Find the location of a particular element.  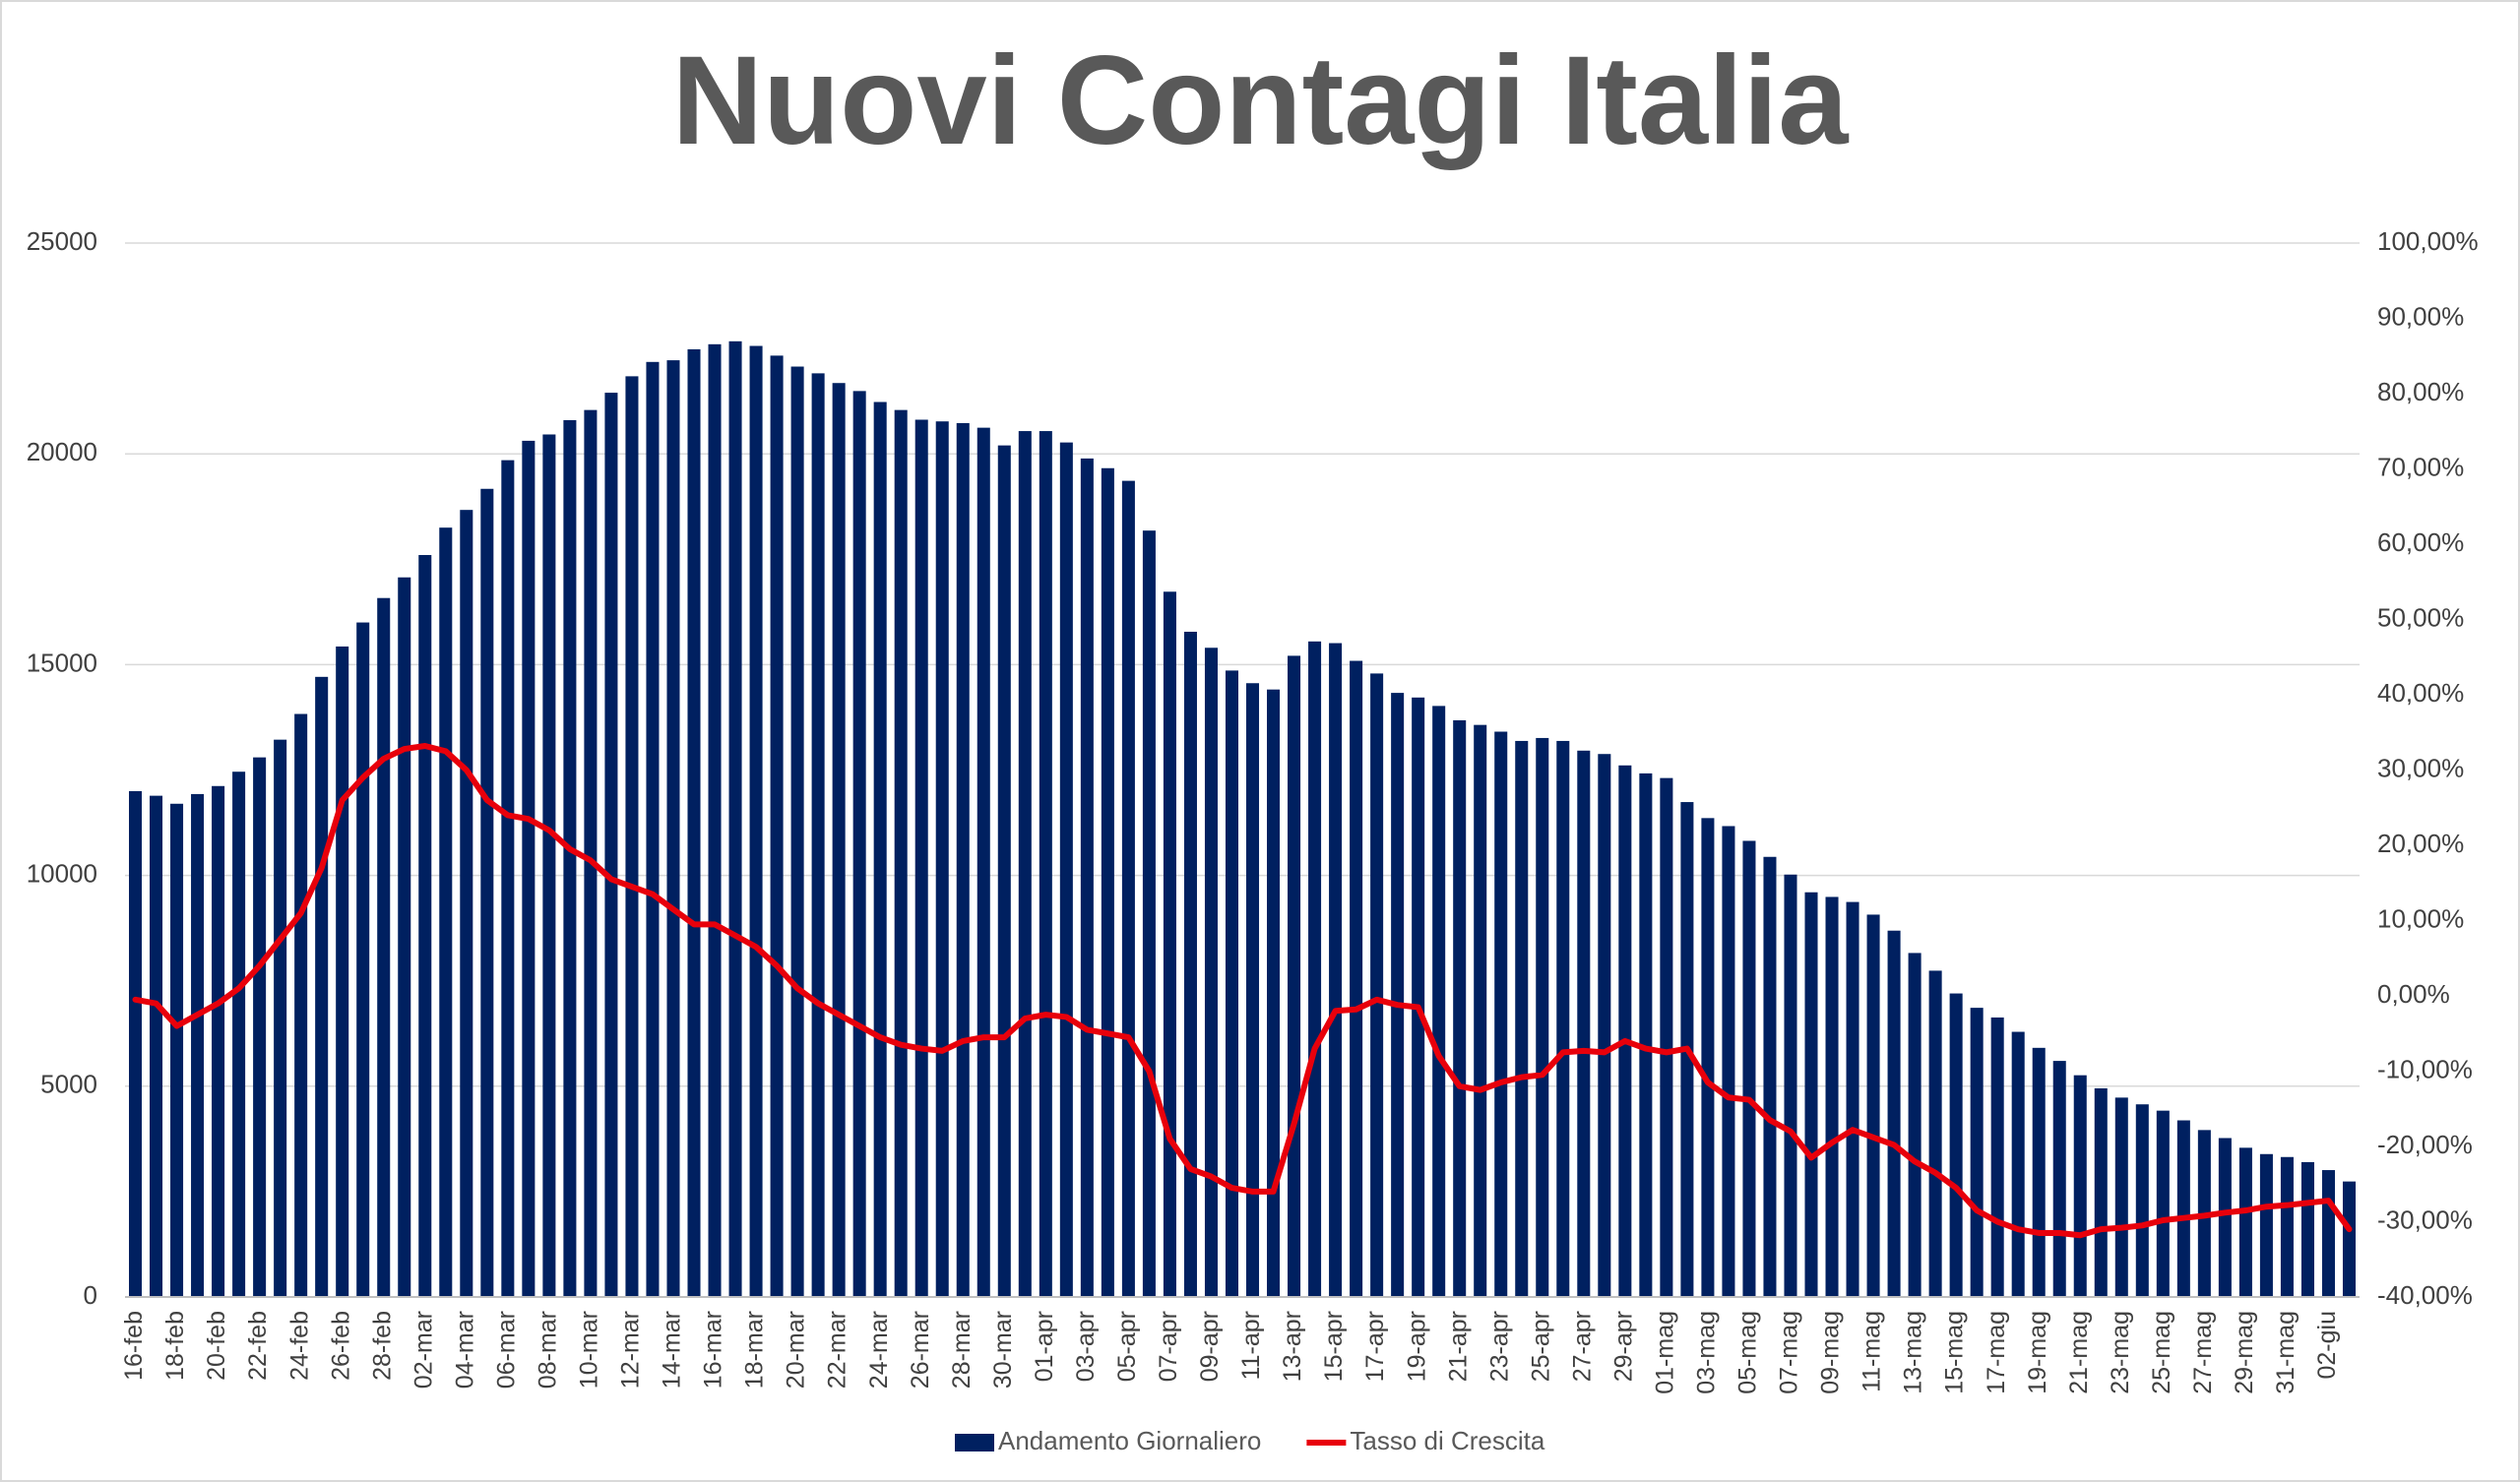

x-tick-label: 02-mar is located at coordinates (423, 1350).